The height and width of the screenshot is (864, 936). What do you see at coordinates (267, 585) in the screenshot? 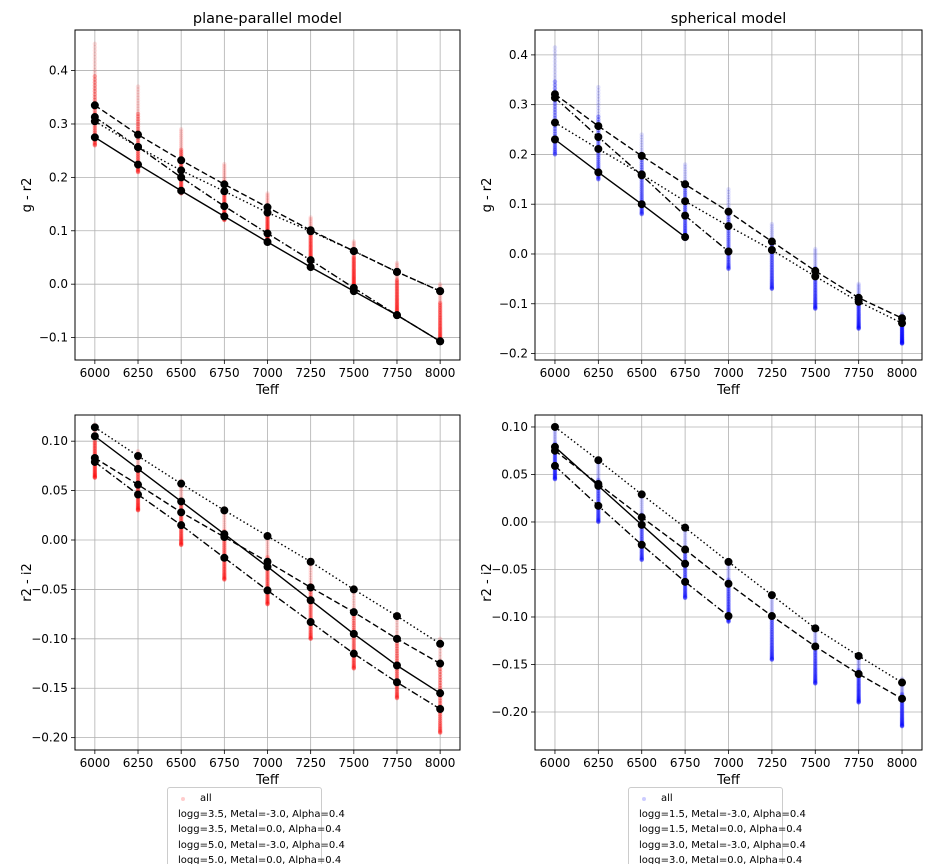
I see `series-line-dashdot` at bounding box center [267, 585].